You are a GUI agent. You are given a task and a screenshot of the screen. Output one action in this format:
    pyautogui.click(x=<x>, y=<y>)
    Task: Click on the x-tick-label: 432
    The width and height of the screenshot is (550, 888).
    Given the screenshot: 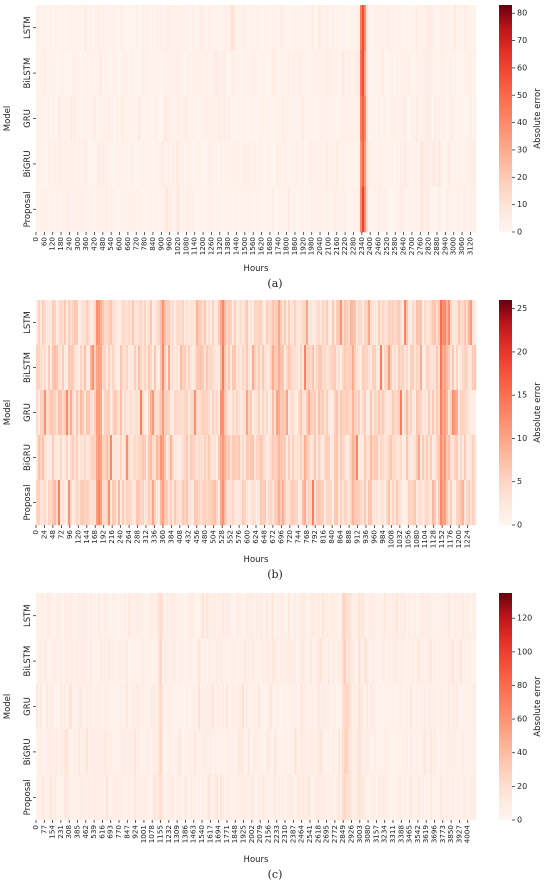 What is the action you would take?
    pyautogui.click(x=187, y=537)
    